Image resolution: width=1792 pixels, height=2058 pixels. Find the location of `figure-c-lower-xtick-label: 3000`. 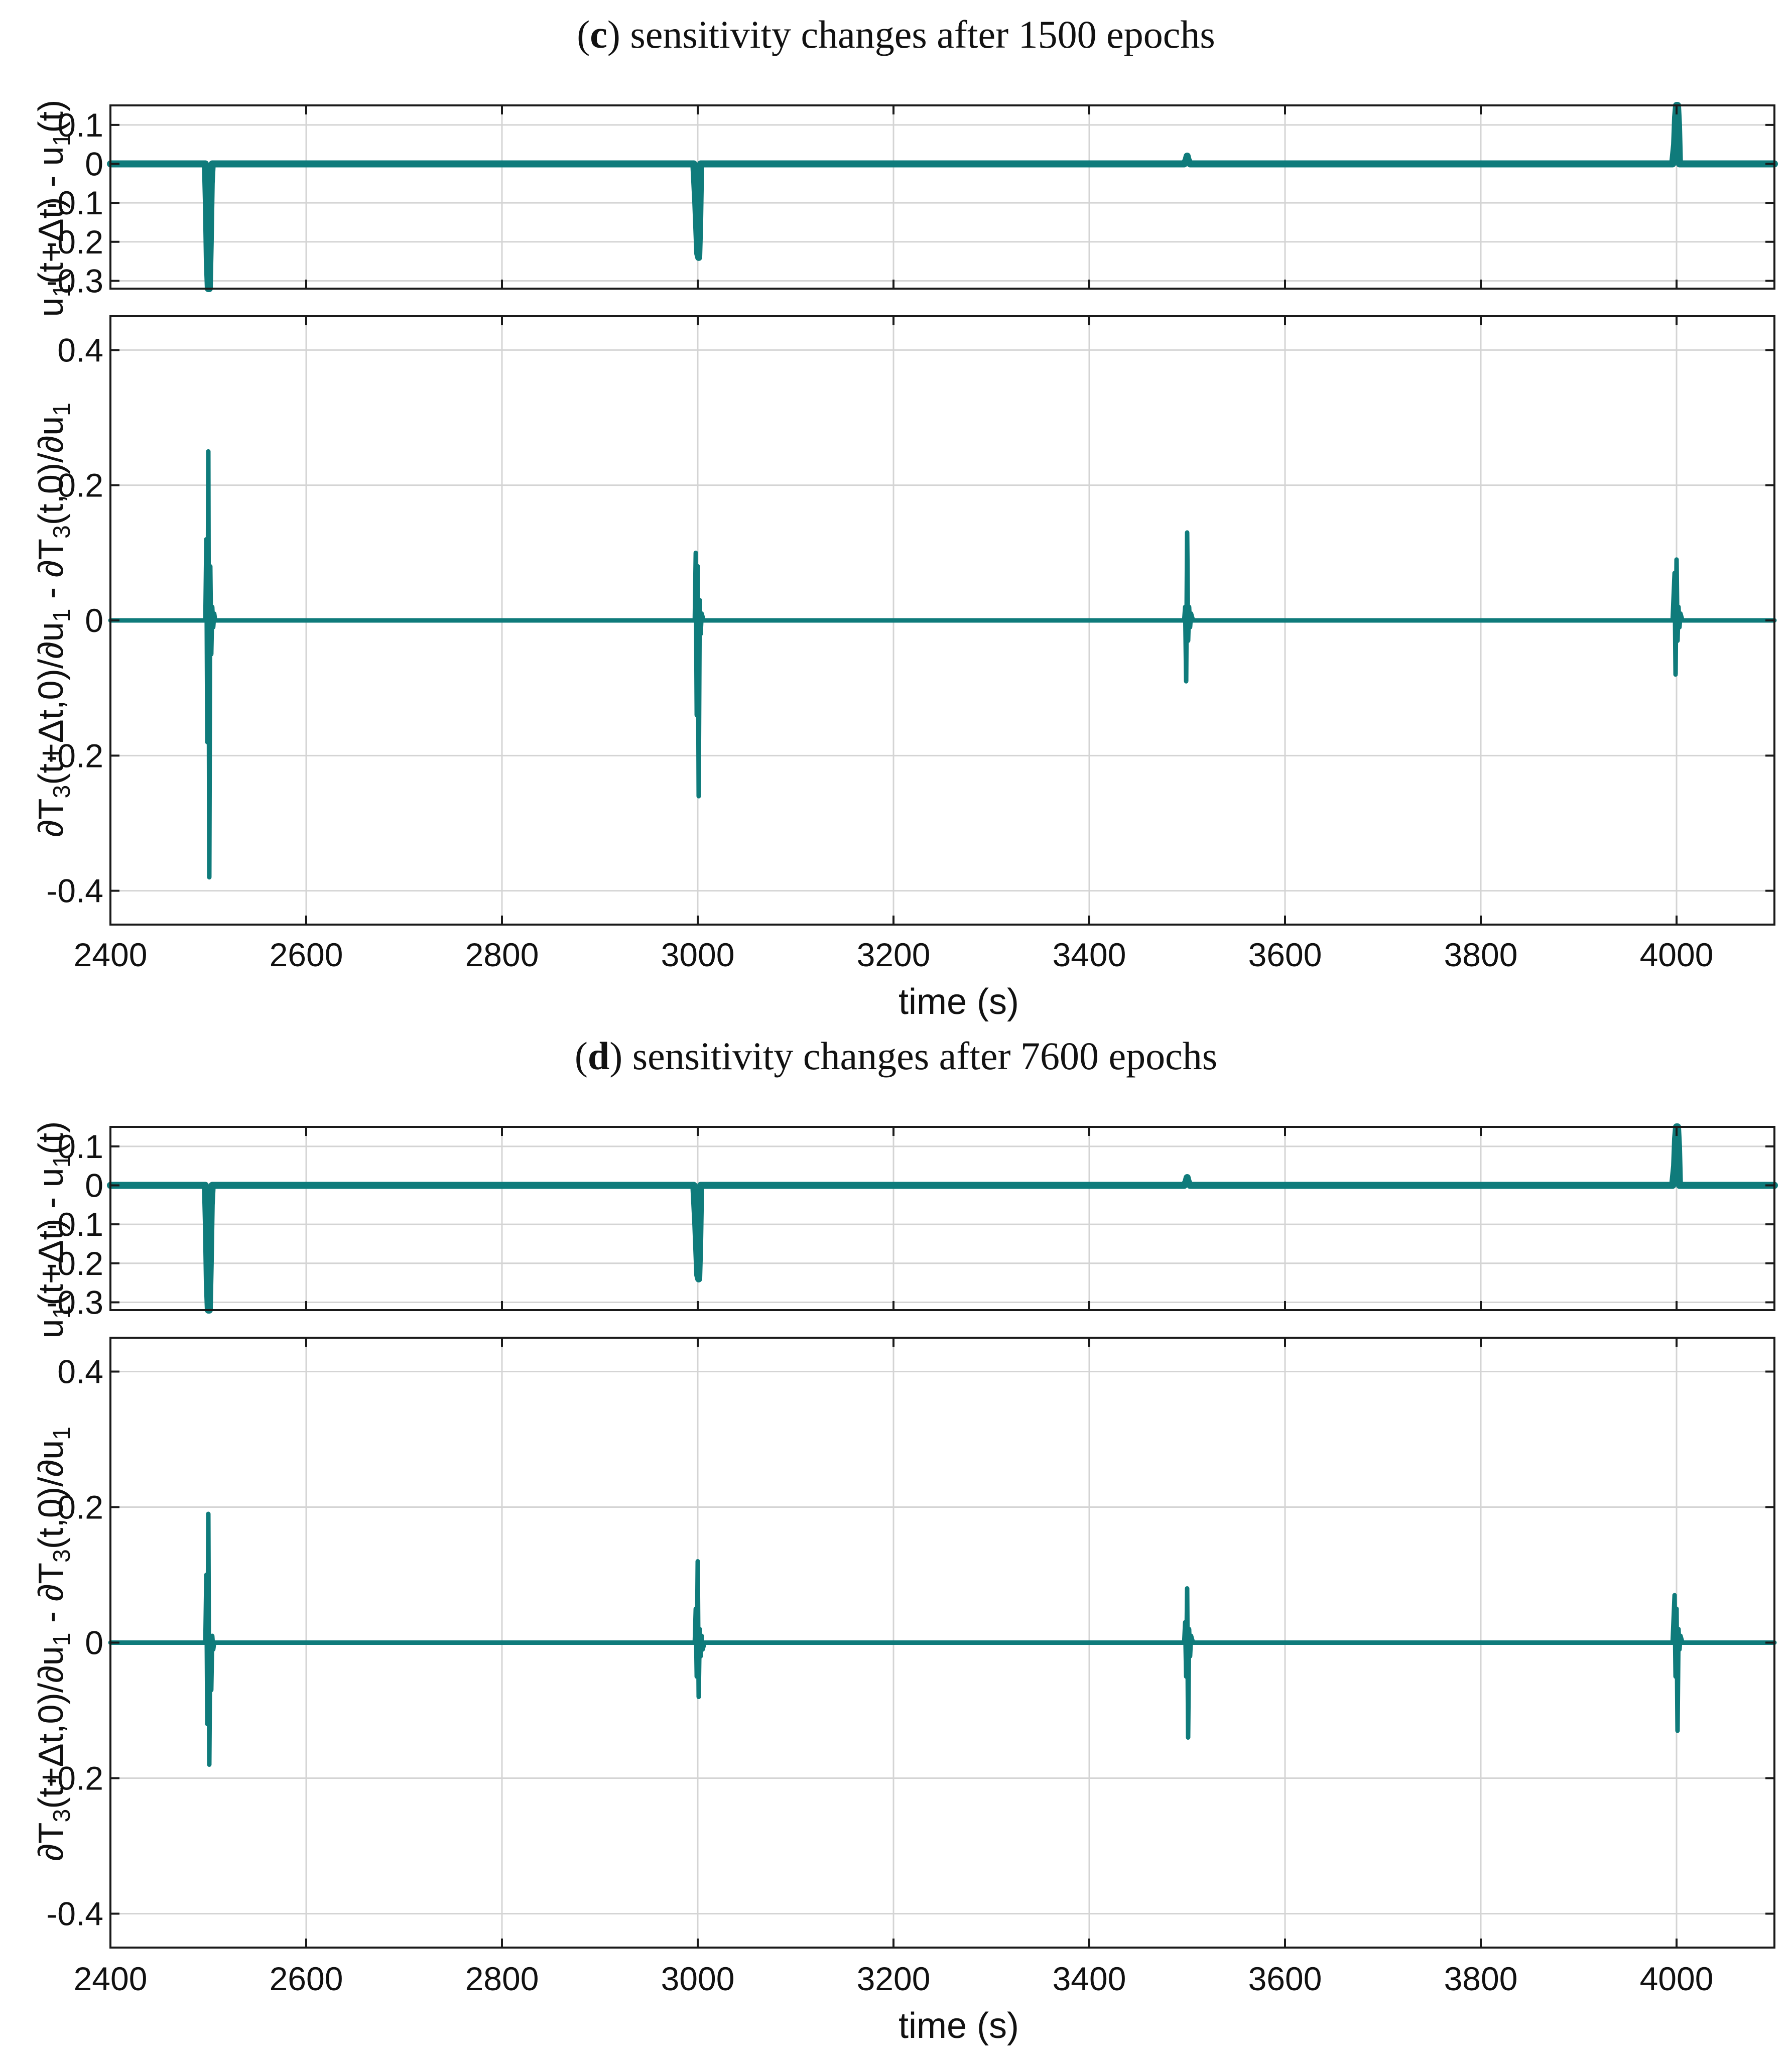

figure-c-lower-xtick-label: 3000 is located at coordinates (698, 954).